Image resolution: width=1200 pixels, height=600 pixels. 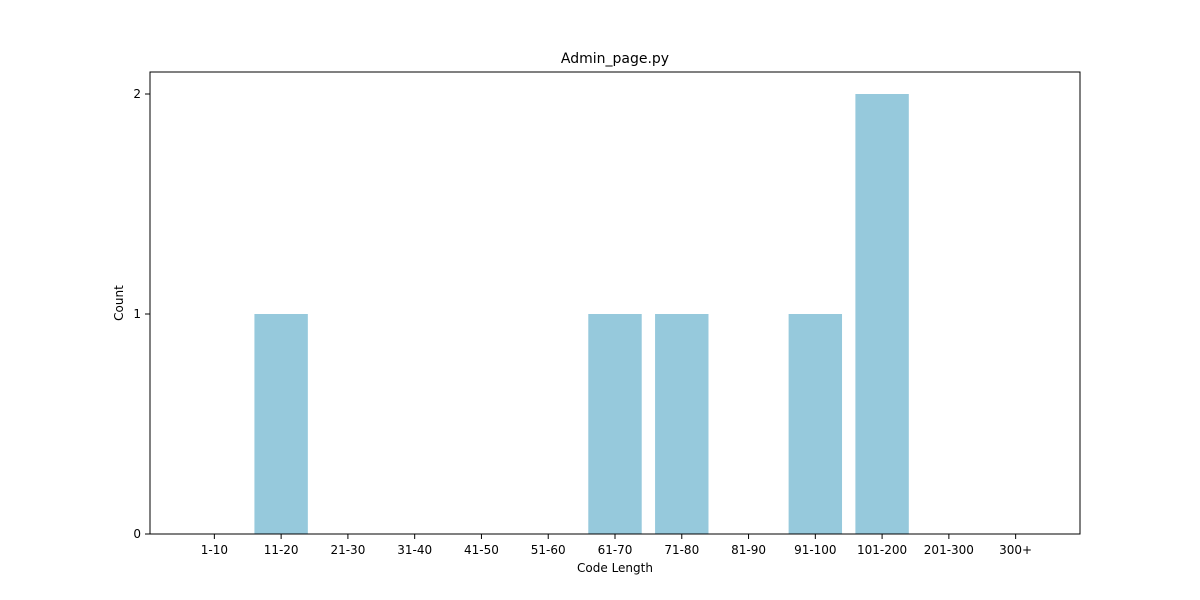 I want to click on x-tick-label: 61-70, so click(x=615, y=550).